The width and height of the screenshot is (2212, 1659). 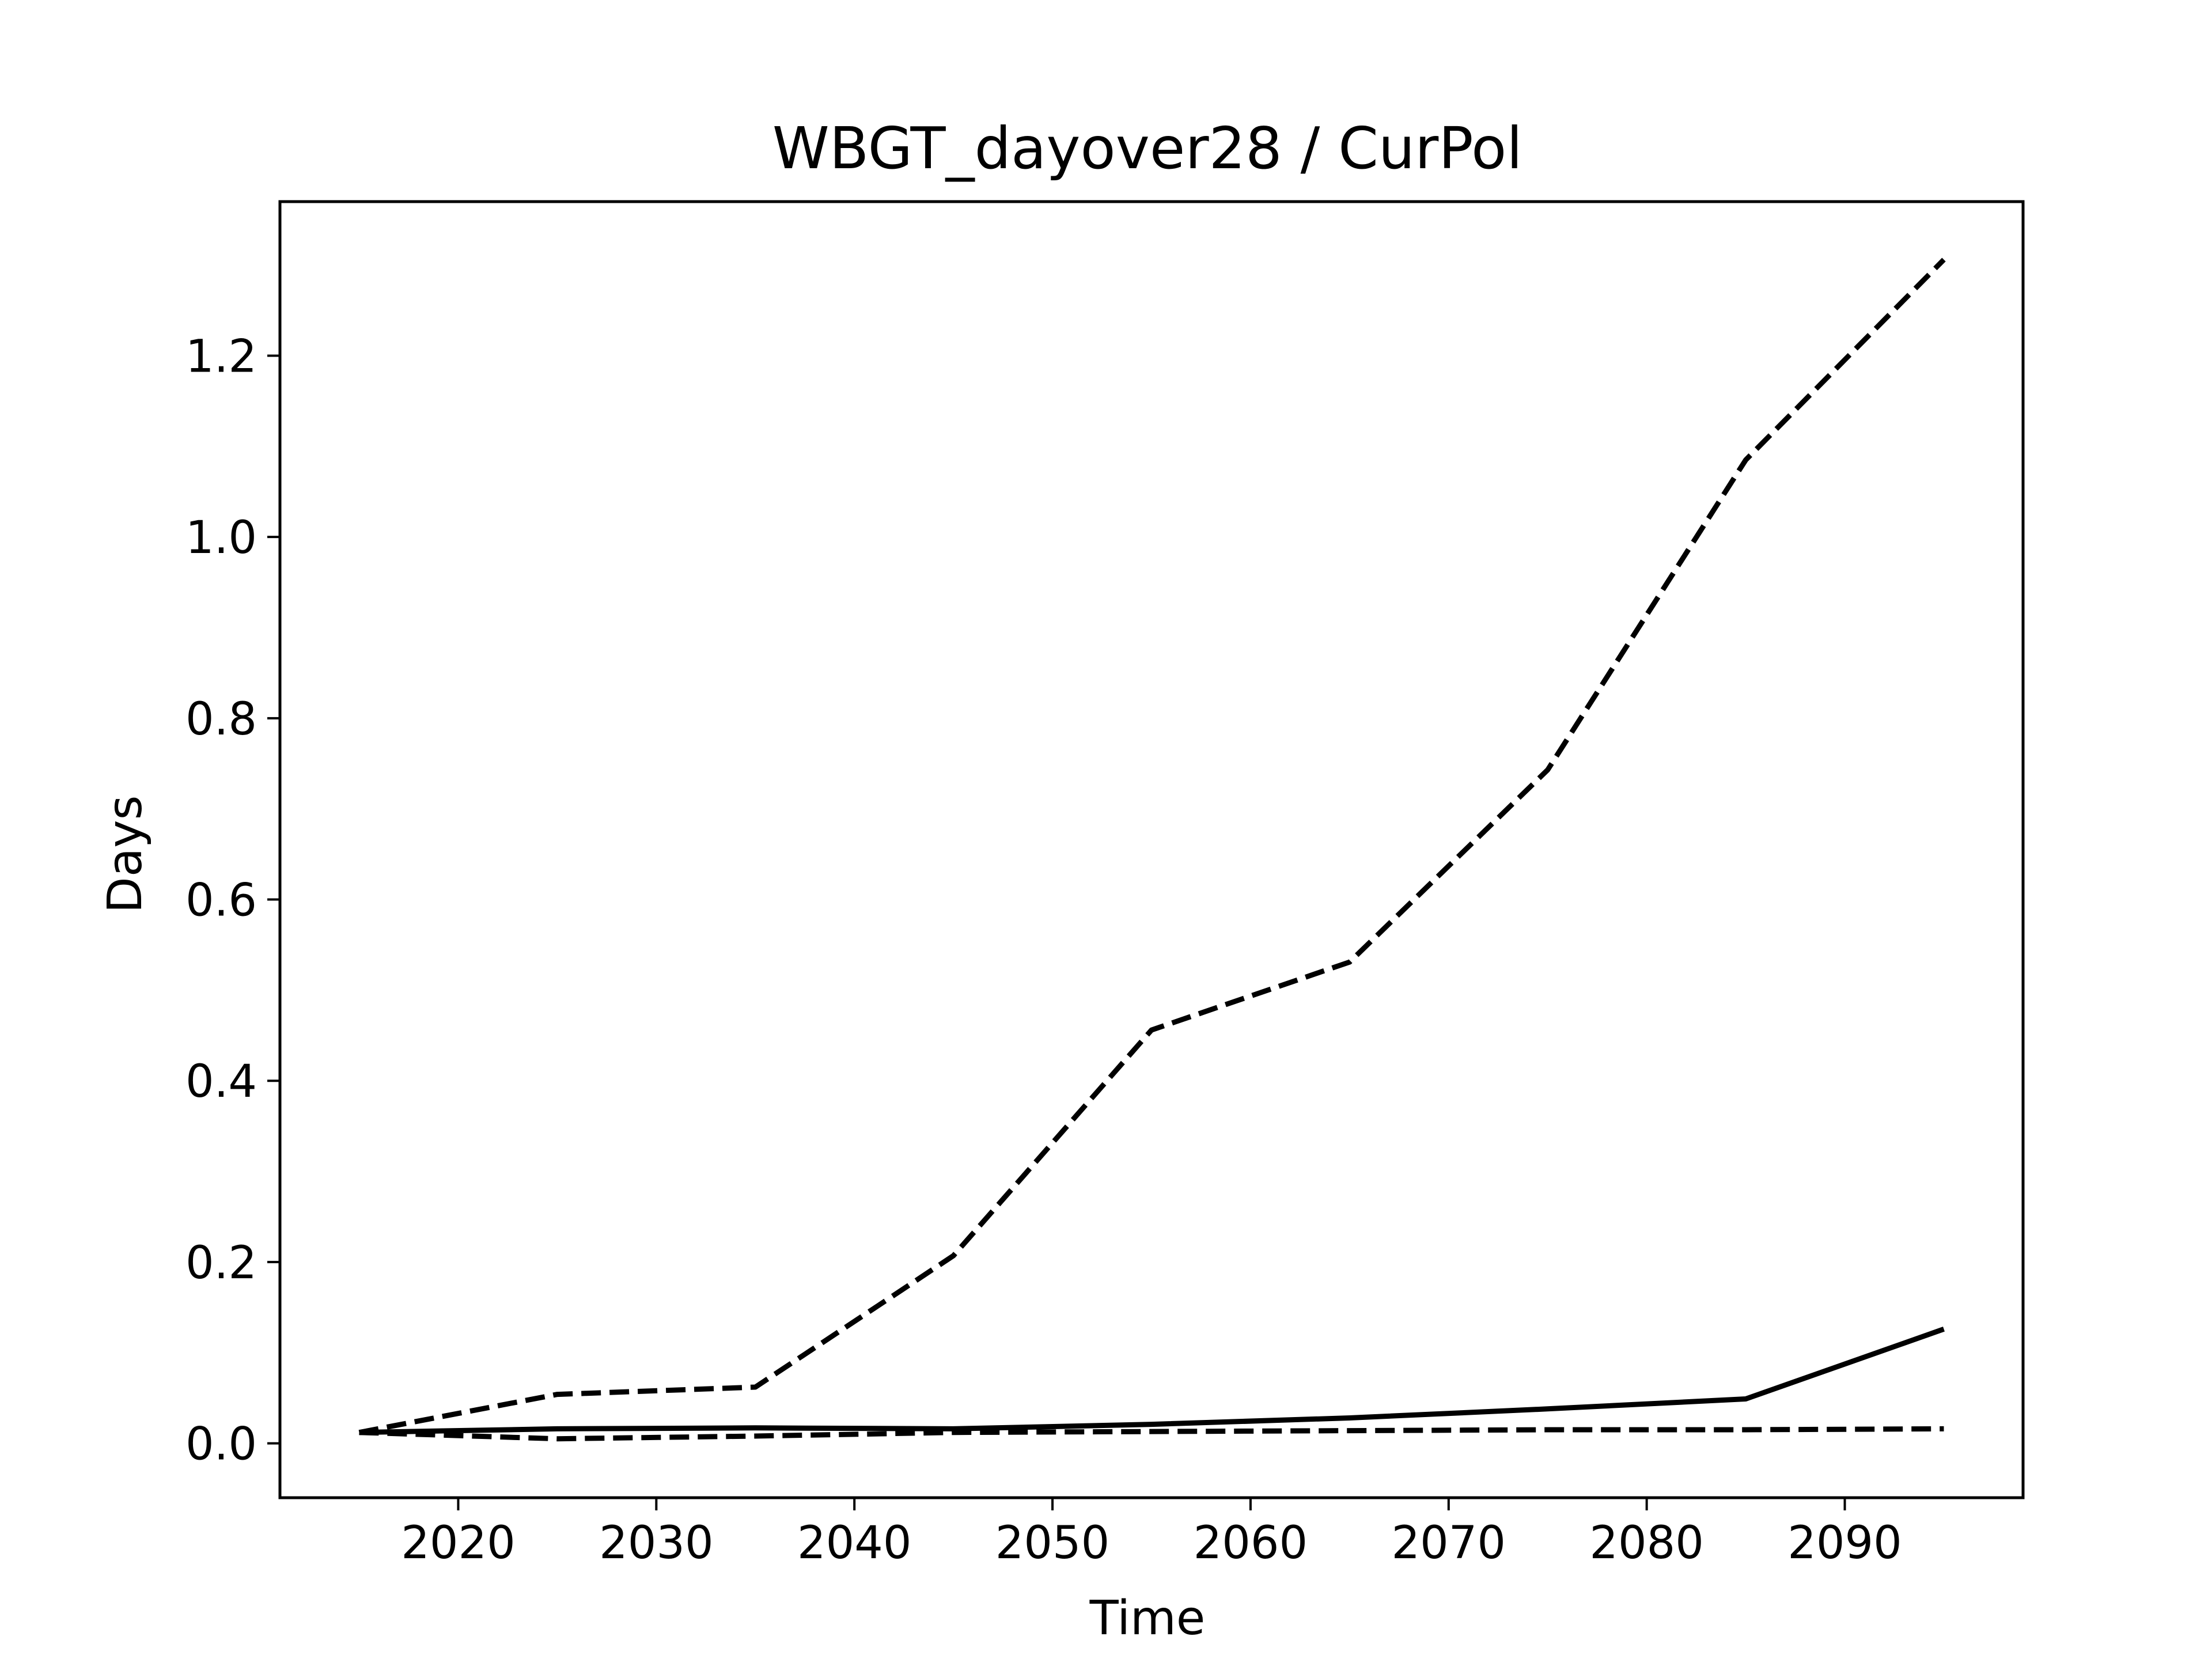 What do you see at coordinates (221, 356) in the screenshot?
I see `y-tick-label: 1.2` at bounding box center [221, 356].